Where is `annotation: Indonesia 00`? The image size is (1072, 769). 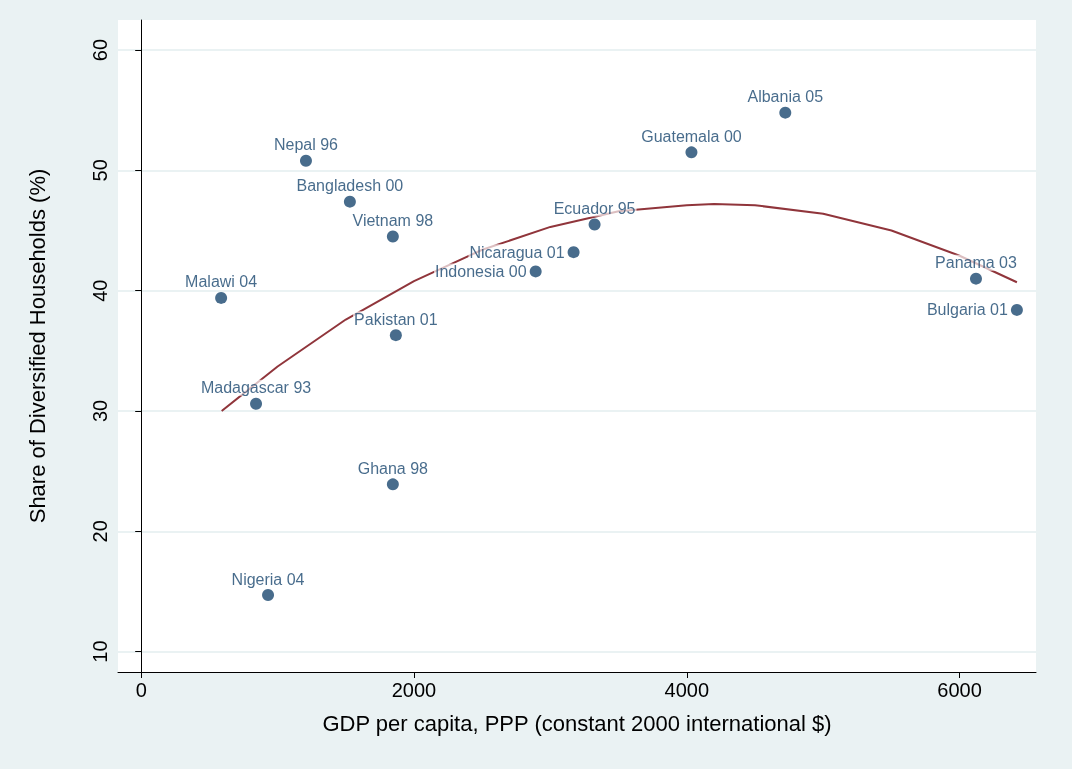 annotation: Indonesia 00 is located at coordinates (481, 271).